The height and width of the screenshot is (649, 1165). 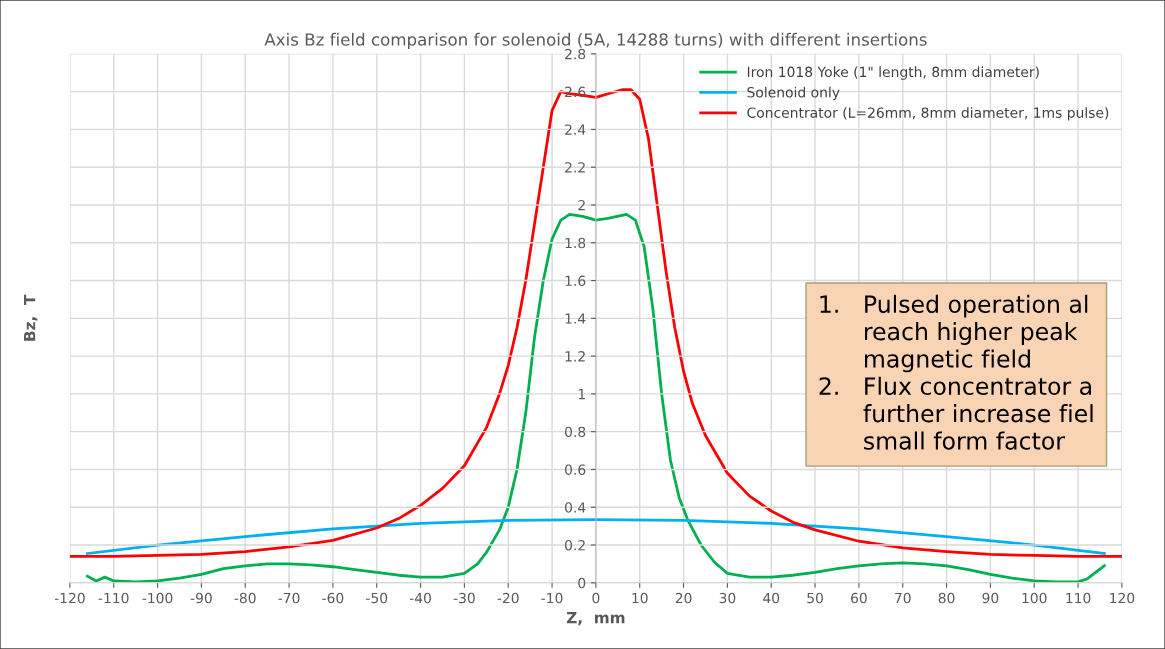 I want to click on x-tick-label: -50, so click(x=377, y=598).